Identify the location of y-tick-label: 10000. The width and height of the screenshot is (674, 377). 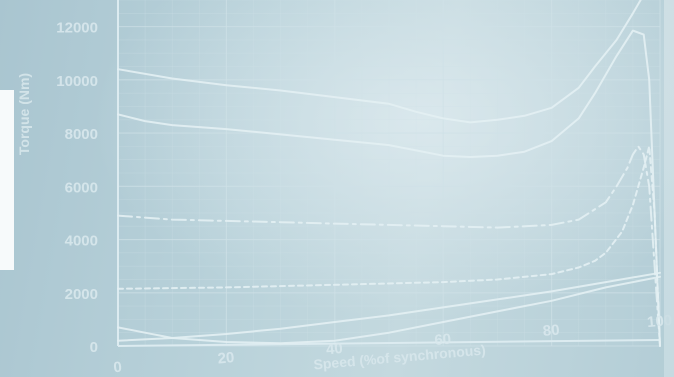
(77, 81).